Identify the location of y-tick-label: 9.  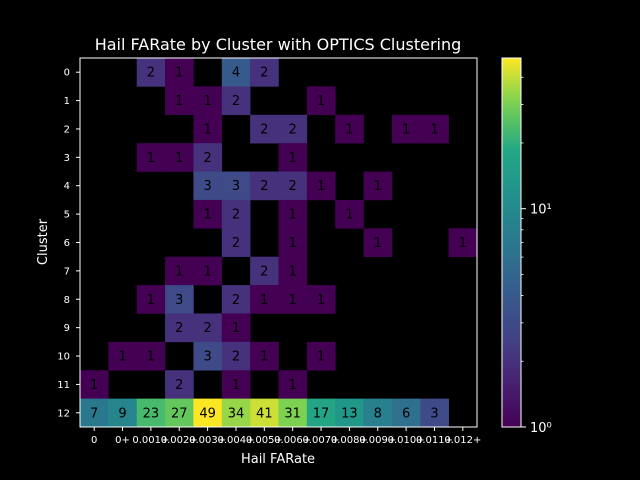
(67, 328).